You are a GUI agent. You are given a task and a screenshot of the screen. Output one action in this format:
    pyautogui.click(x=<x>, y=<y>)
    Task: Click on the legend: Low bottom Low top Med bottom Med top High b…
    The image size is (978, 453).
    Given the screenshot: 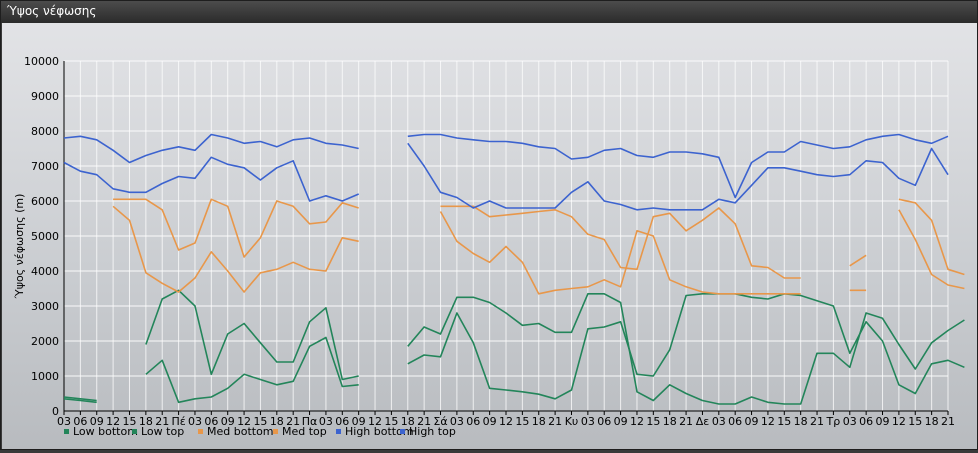 What is the action you would take?
    pyautogui.click(x=260, y=431)
    